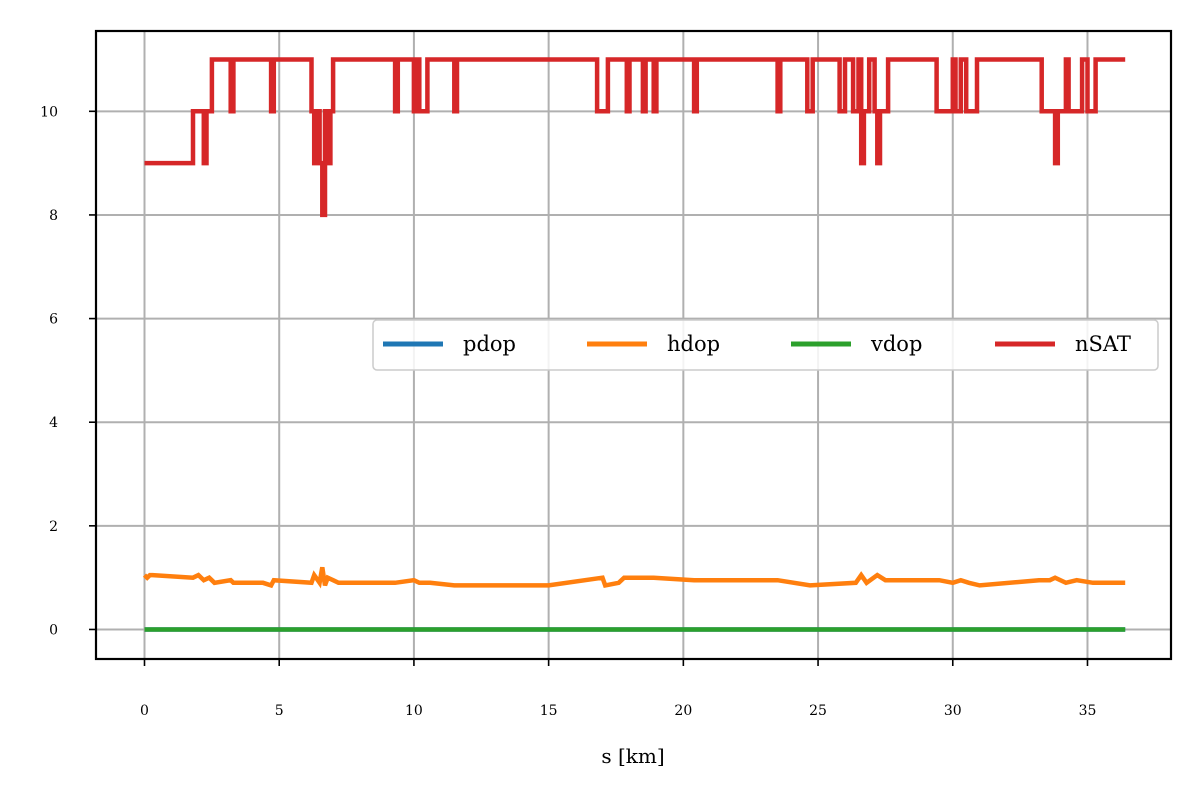  I want to click on legend-label-pdop: pdop, so click(489, 344).